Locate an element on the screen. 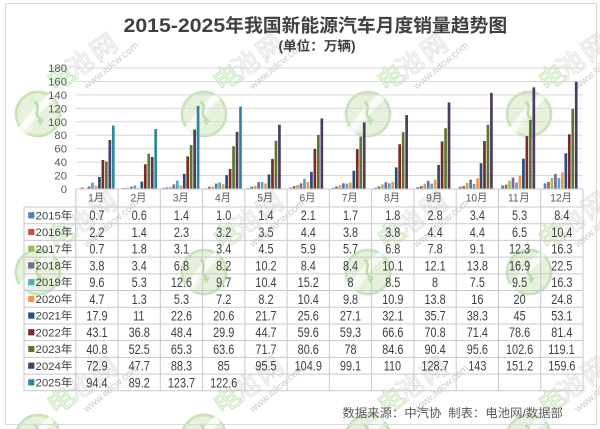 Image resolution: width=600 pixels, height=429 pixels. svg-text: 36.8 is located at coordinates (139, 333).